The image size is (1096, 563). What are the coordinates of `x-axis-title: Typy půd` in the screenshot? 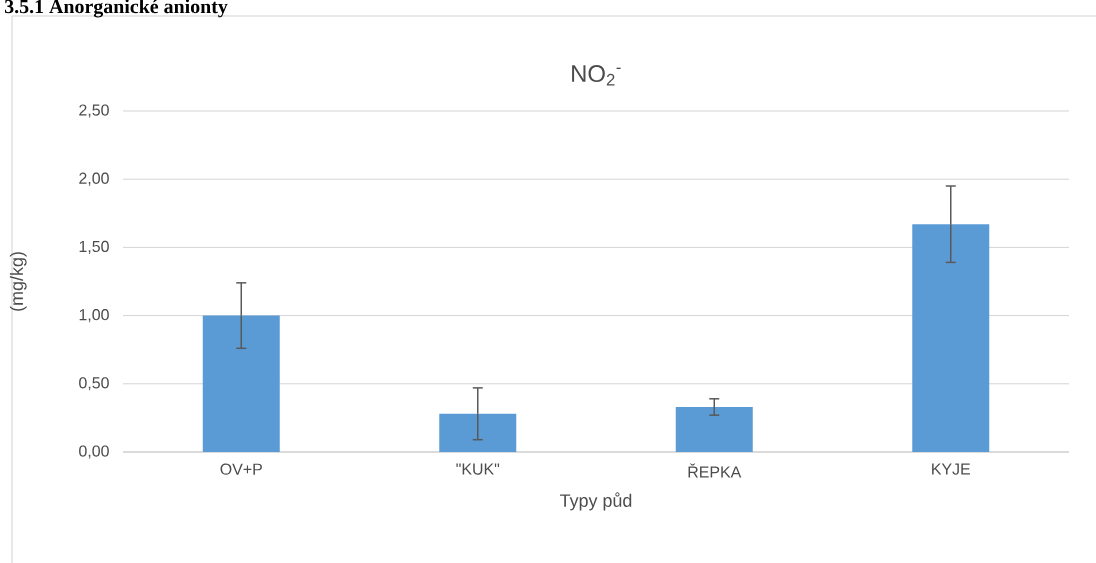 It's located at (596, 501).